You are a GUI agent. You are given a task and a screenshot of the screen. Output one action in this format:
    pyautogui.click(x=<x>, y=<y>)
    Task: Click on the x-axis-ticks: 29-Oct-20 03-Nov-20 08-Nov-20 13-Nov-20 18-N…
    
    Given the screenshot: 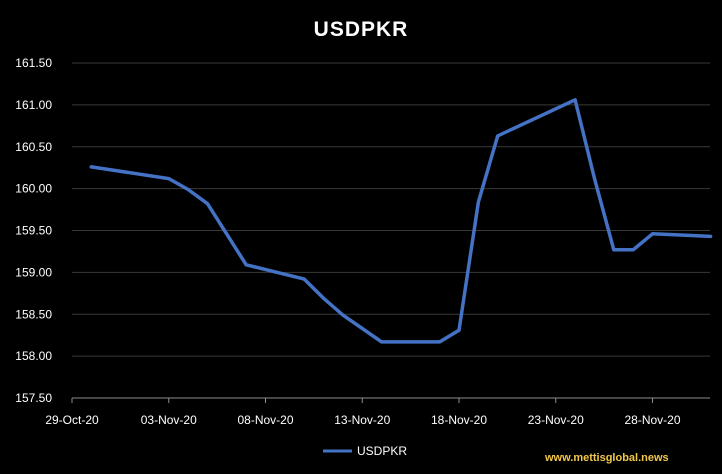 What is the action you would take?
    pyautogui.click(x=363, y=412)
    